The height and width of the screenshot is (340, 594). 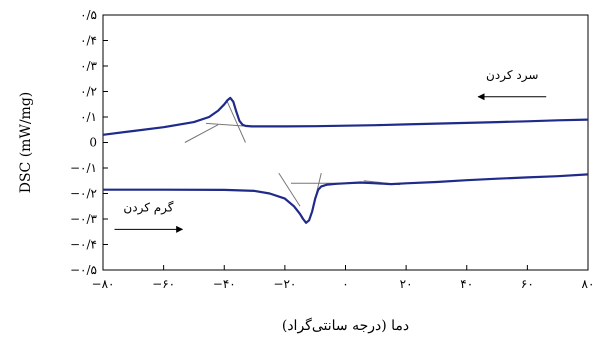 I want to click on y-axis-label: DSC (mW/mg), so click(x=26, y=143).